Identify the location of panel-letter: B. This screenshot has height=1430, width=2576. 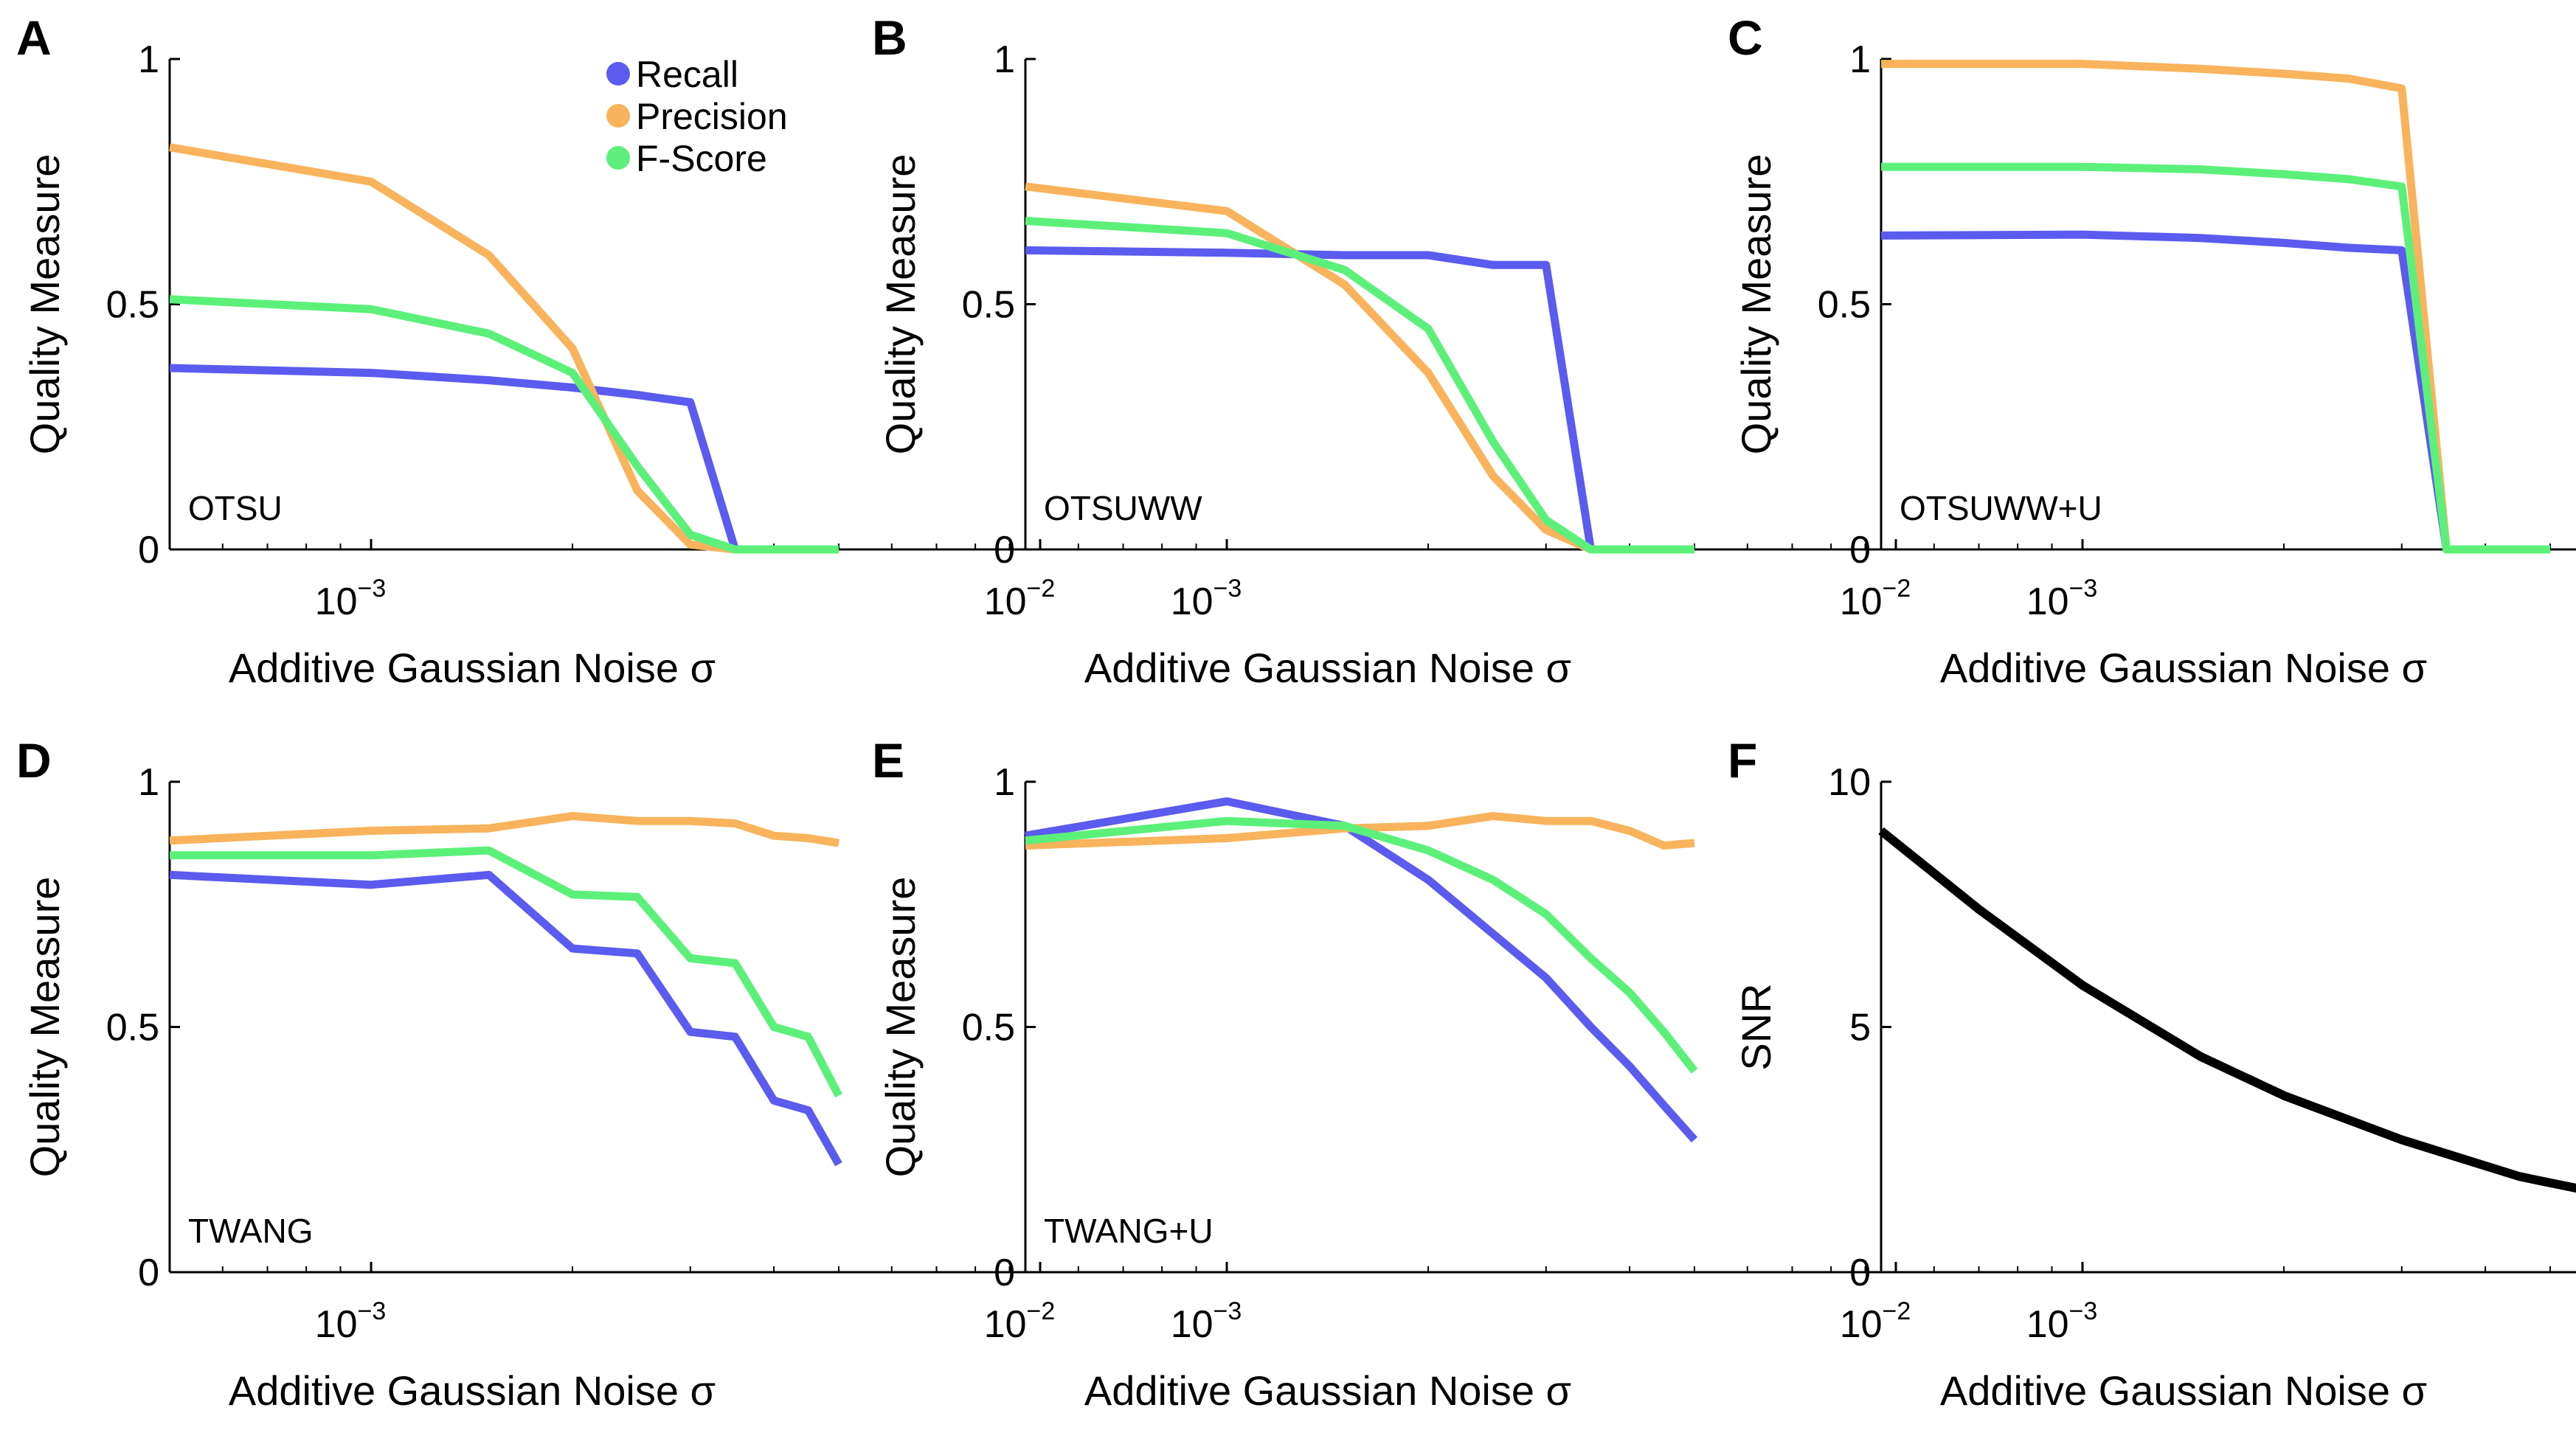
(890, 37).